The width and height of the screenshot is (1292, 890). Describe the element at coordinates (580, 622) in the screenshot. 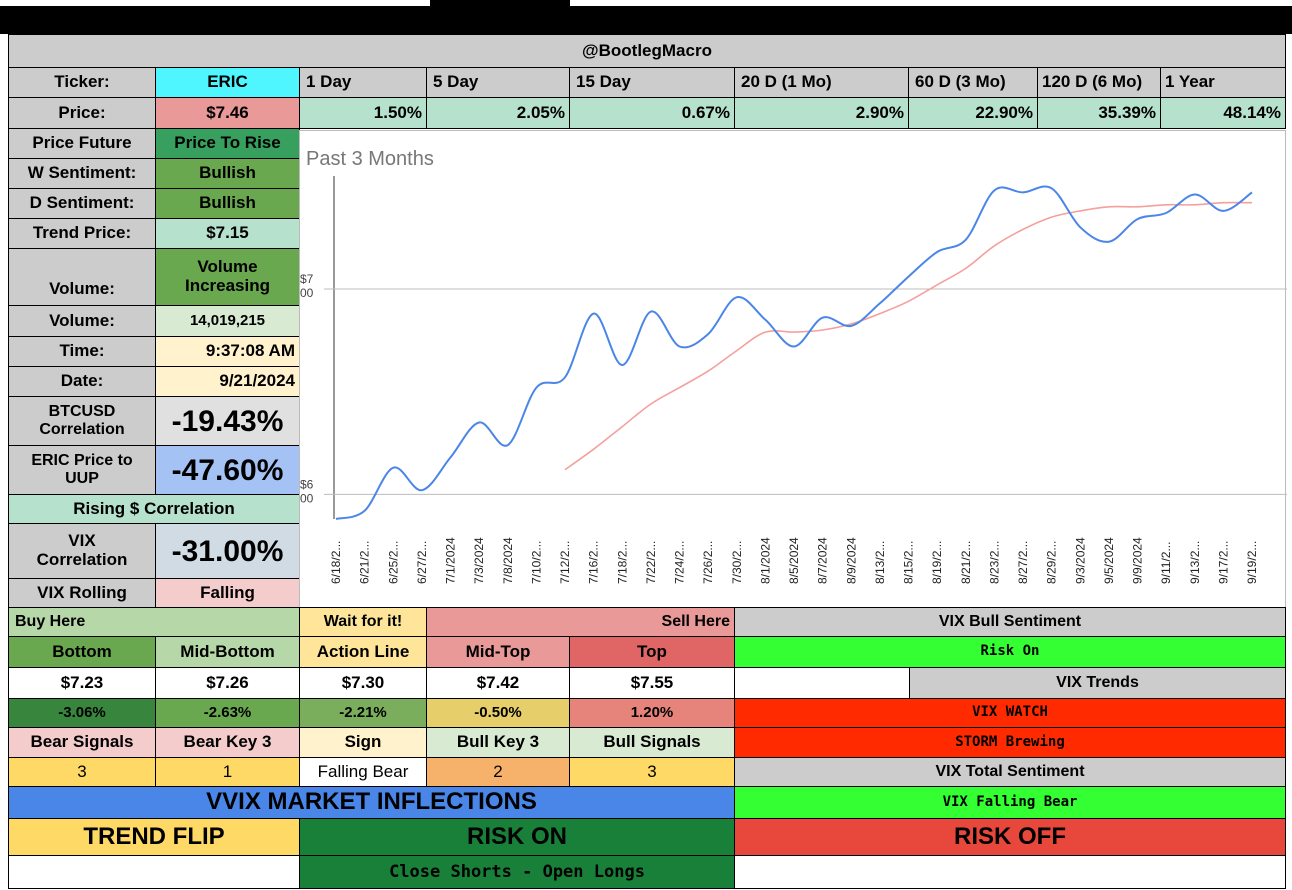

I see `sell-here-label: Sell Here` at that location.